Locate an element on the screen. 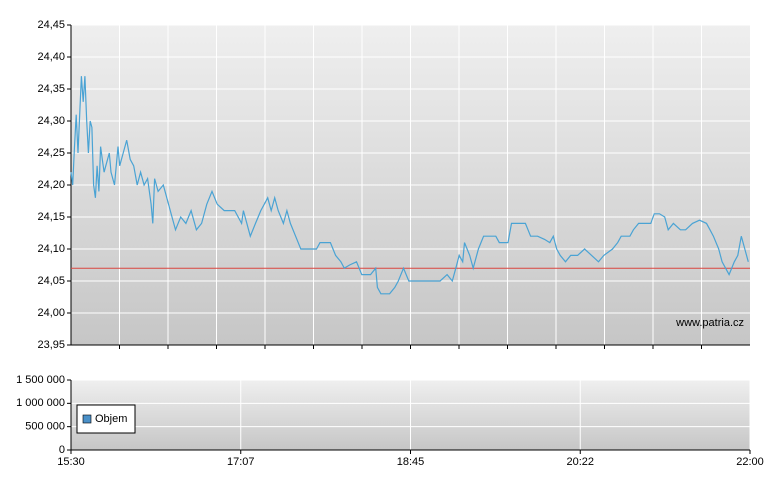 The width and height of the screenshot is (780, 490). y-tick-label: 24,40 is located at coordinates (51, 57).